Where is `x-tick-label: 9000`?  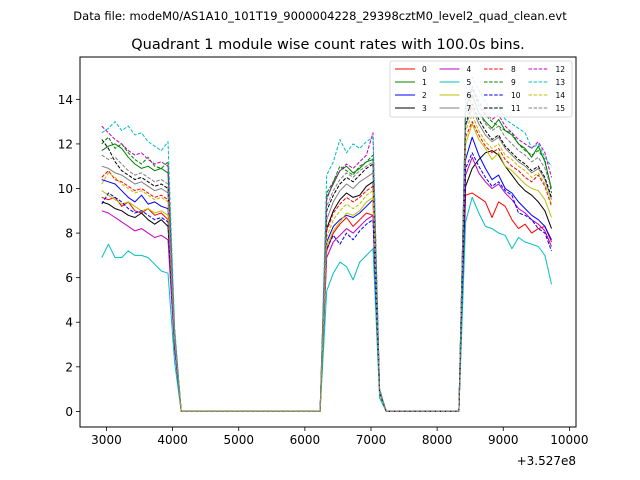 x-tick-label: 9000 is located at coordinates (503, 440).